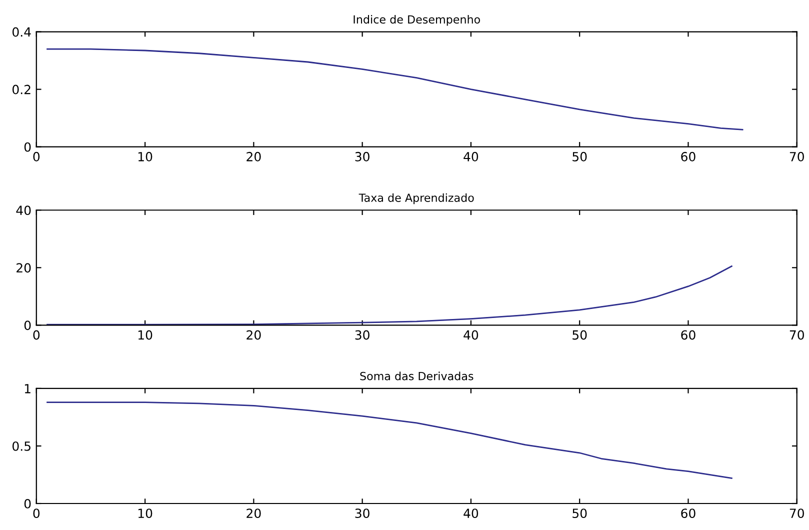  I want to click on y-tick-label: 0.2, so click(21, 89).